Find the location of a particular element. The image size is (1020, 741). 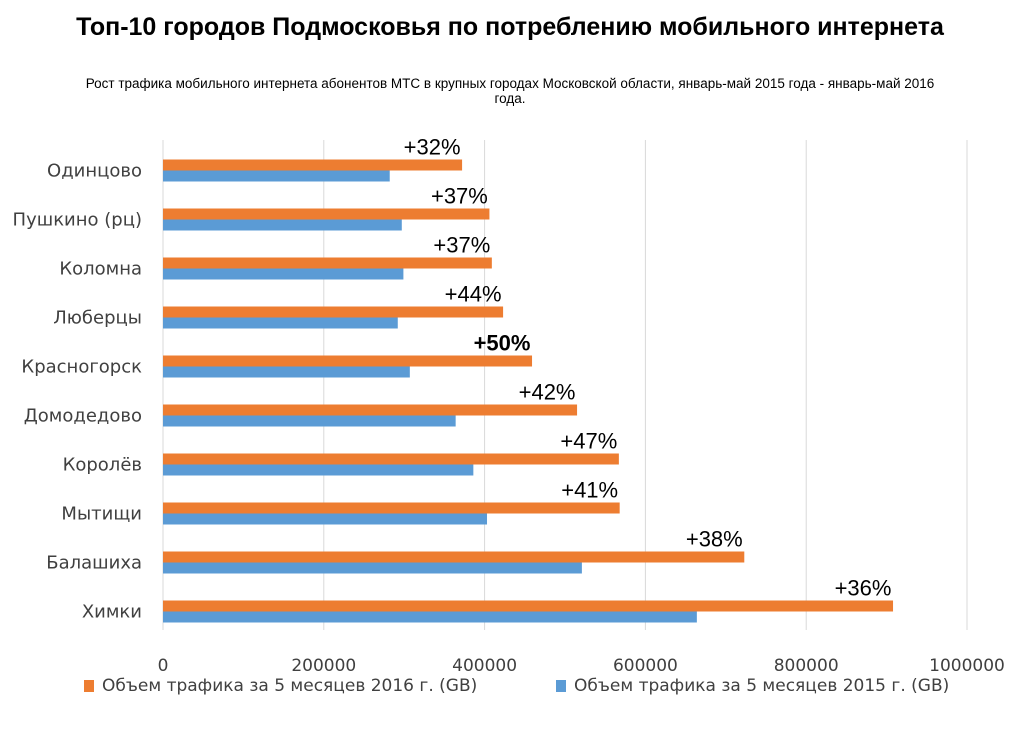

growth-label: +36% is located at coordinates (863, 588).